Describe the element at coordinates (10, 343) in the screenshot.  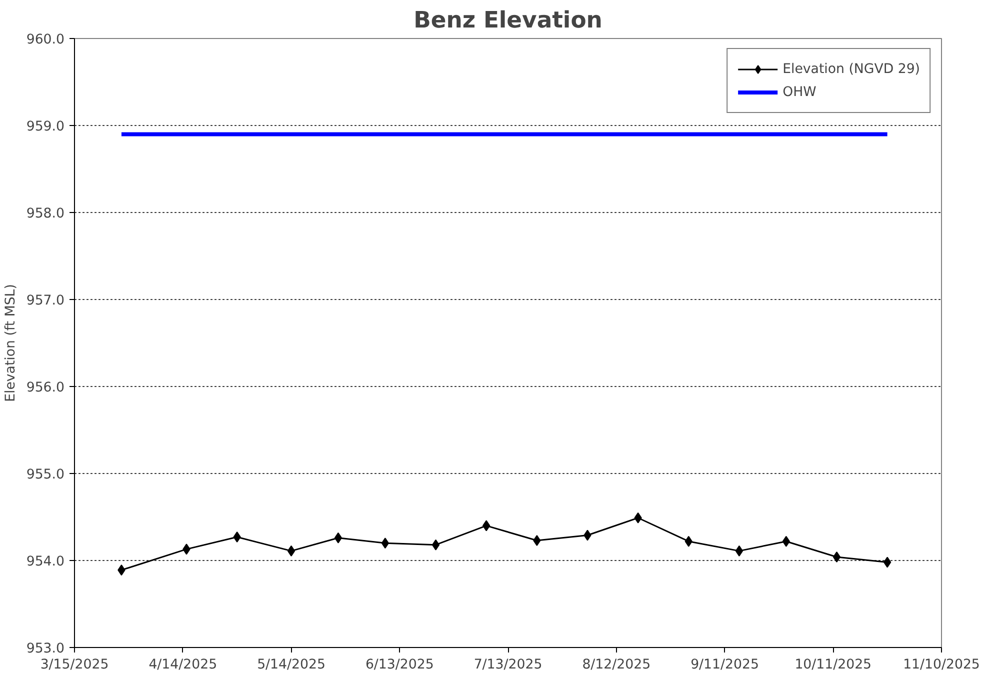
I see `y-axis-title: Elevation (ft MSL)` at that location.